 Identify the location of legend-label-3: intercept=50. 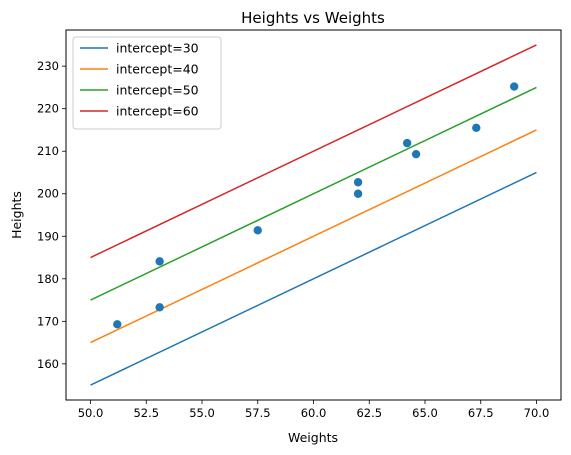
(157, 90).